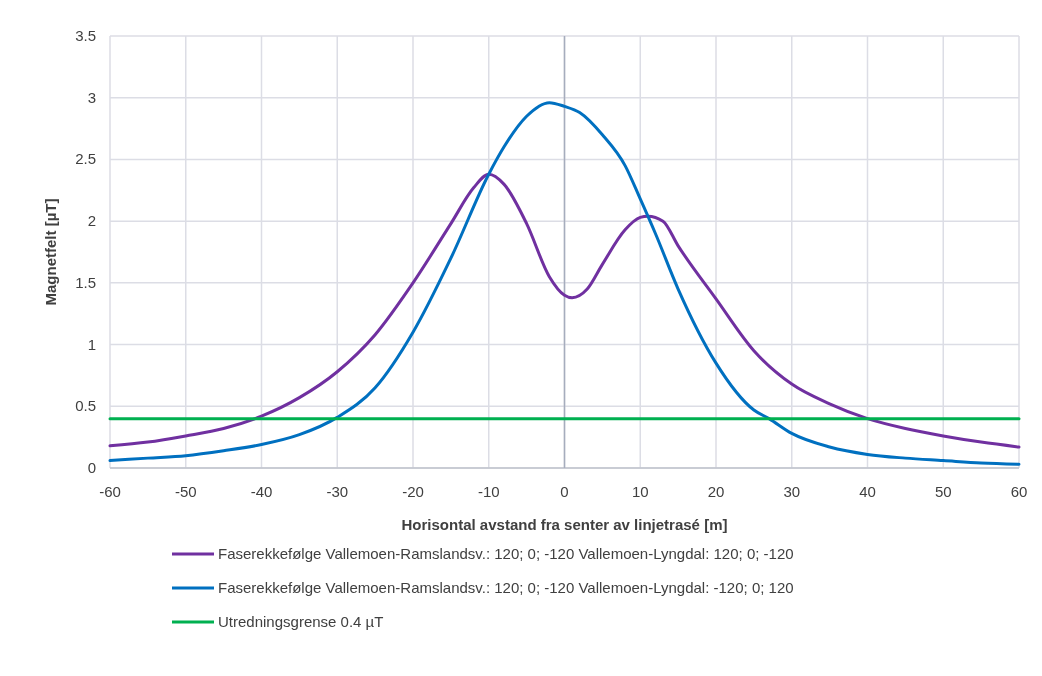  I want to click on x-tick-label: 0, so click(564, 491).